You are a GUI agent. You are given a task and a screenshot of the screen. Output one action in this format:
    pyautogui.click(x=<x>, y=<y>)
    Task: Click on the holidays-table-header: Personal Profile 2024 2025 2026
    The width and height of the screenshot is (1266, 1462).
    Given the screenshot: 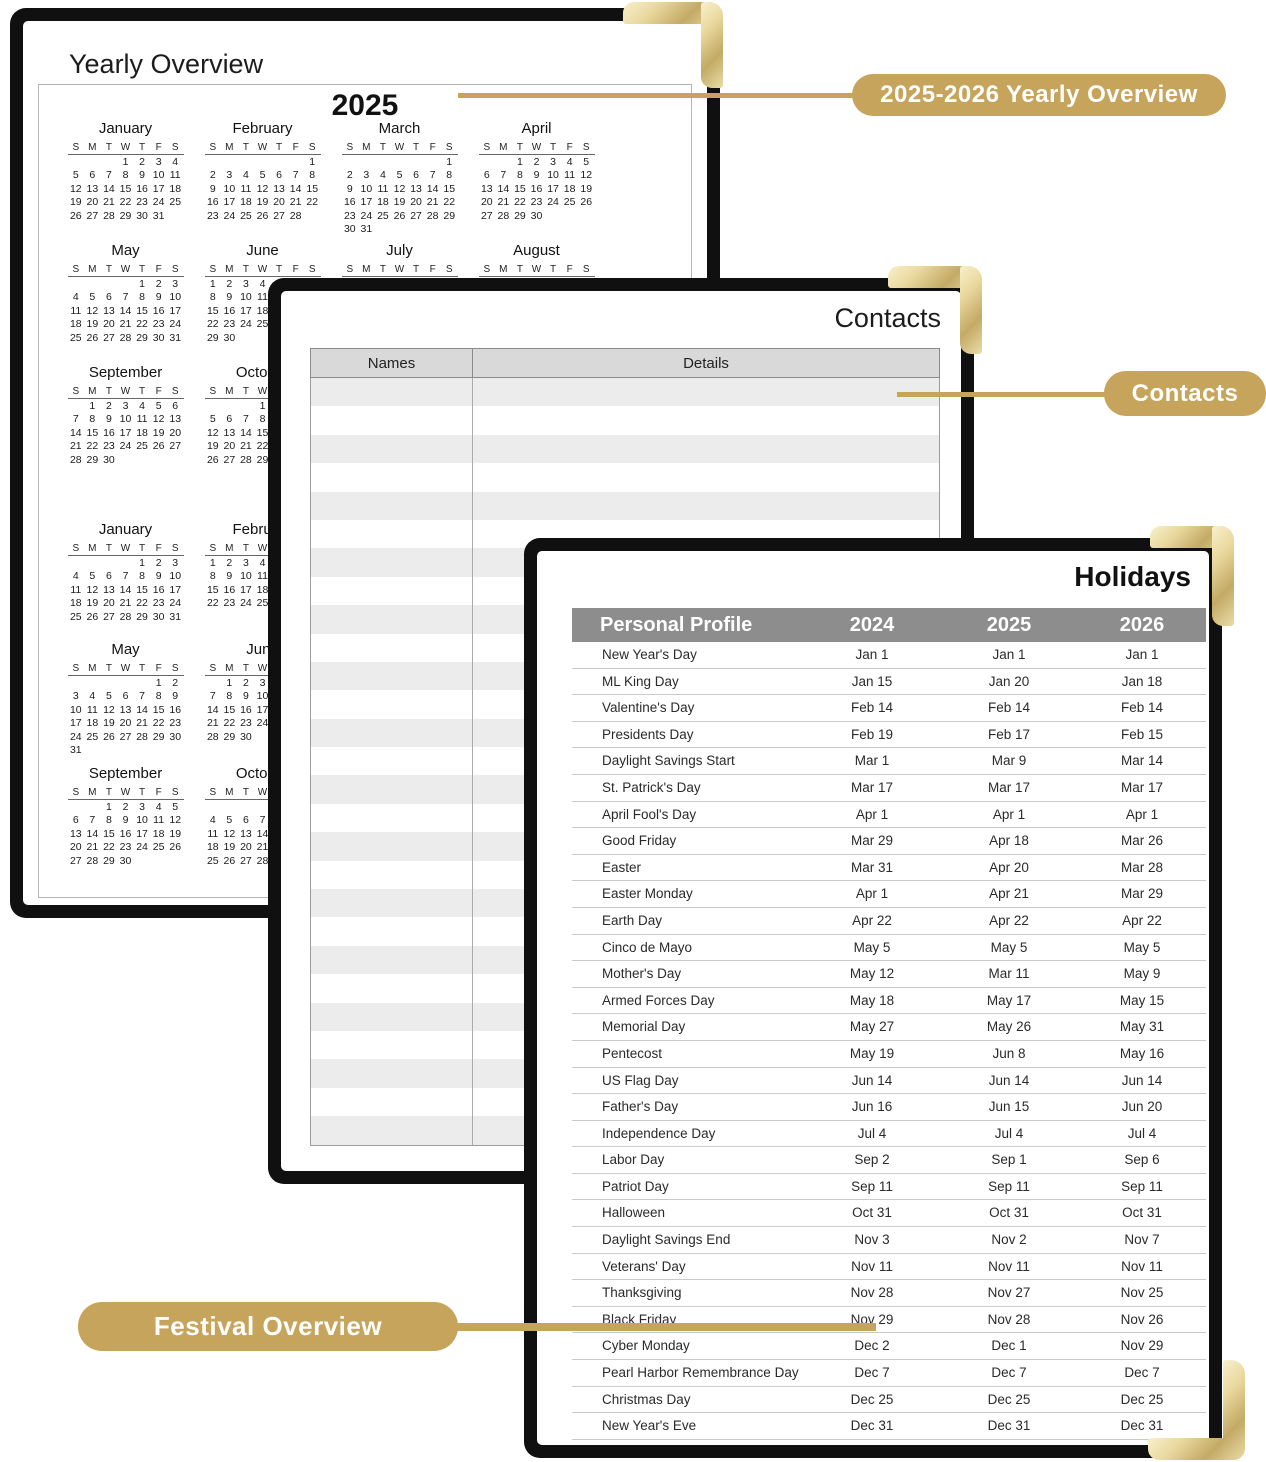 What is the action you would take?
    pyautogui.click(x=889, y=625)
    